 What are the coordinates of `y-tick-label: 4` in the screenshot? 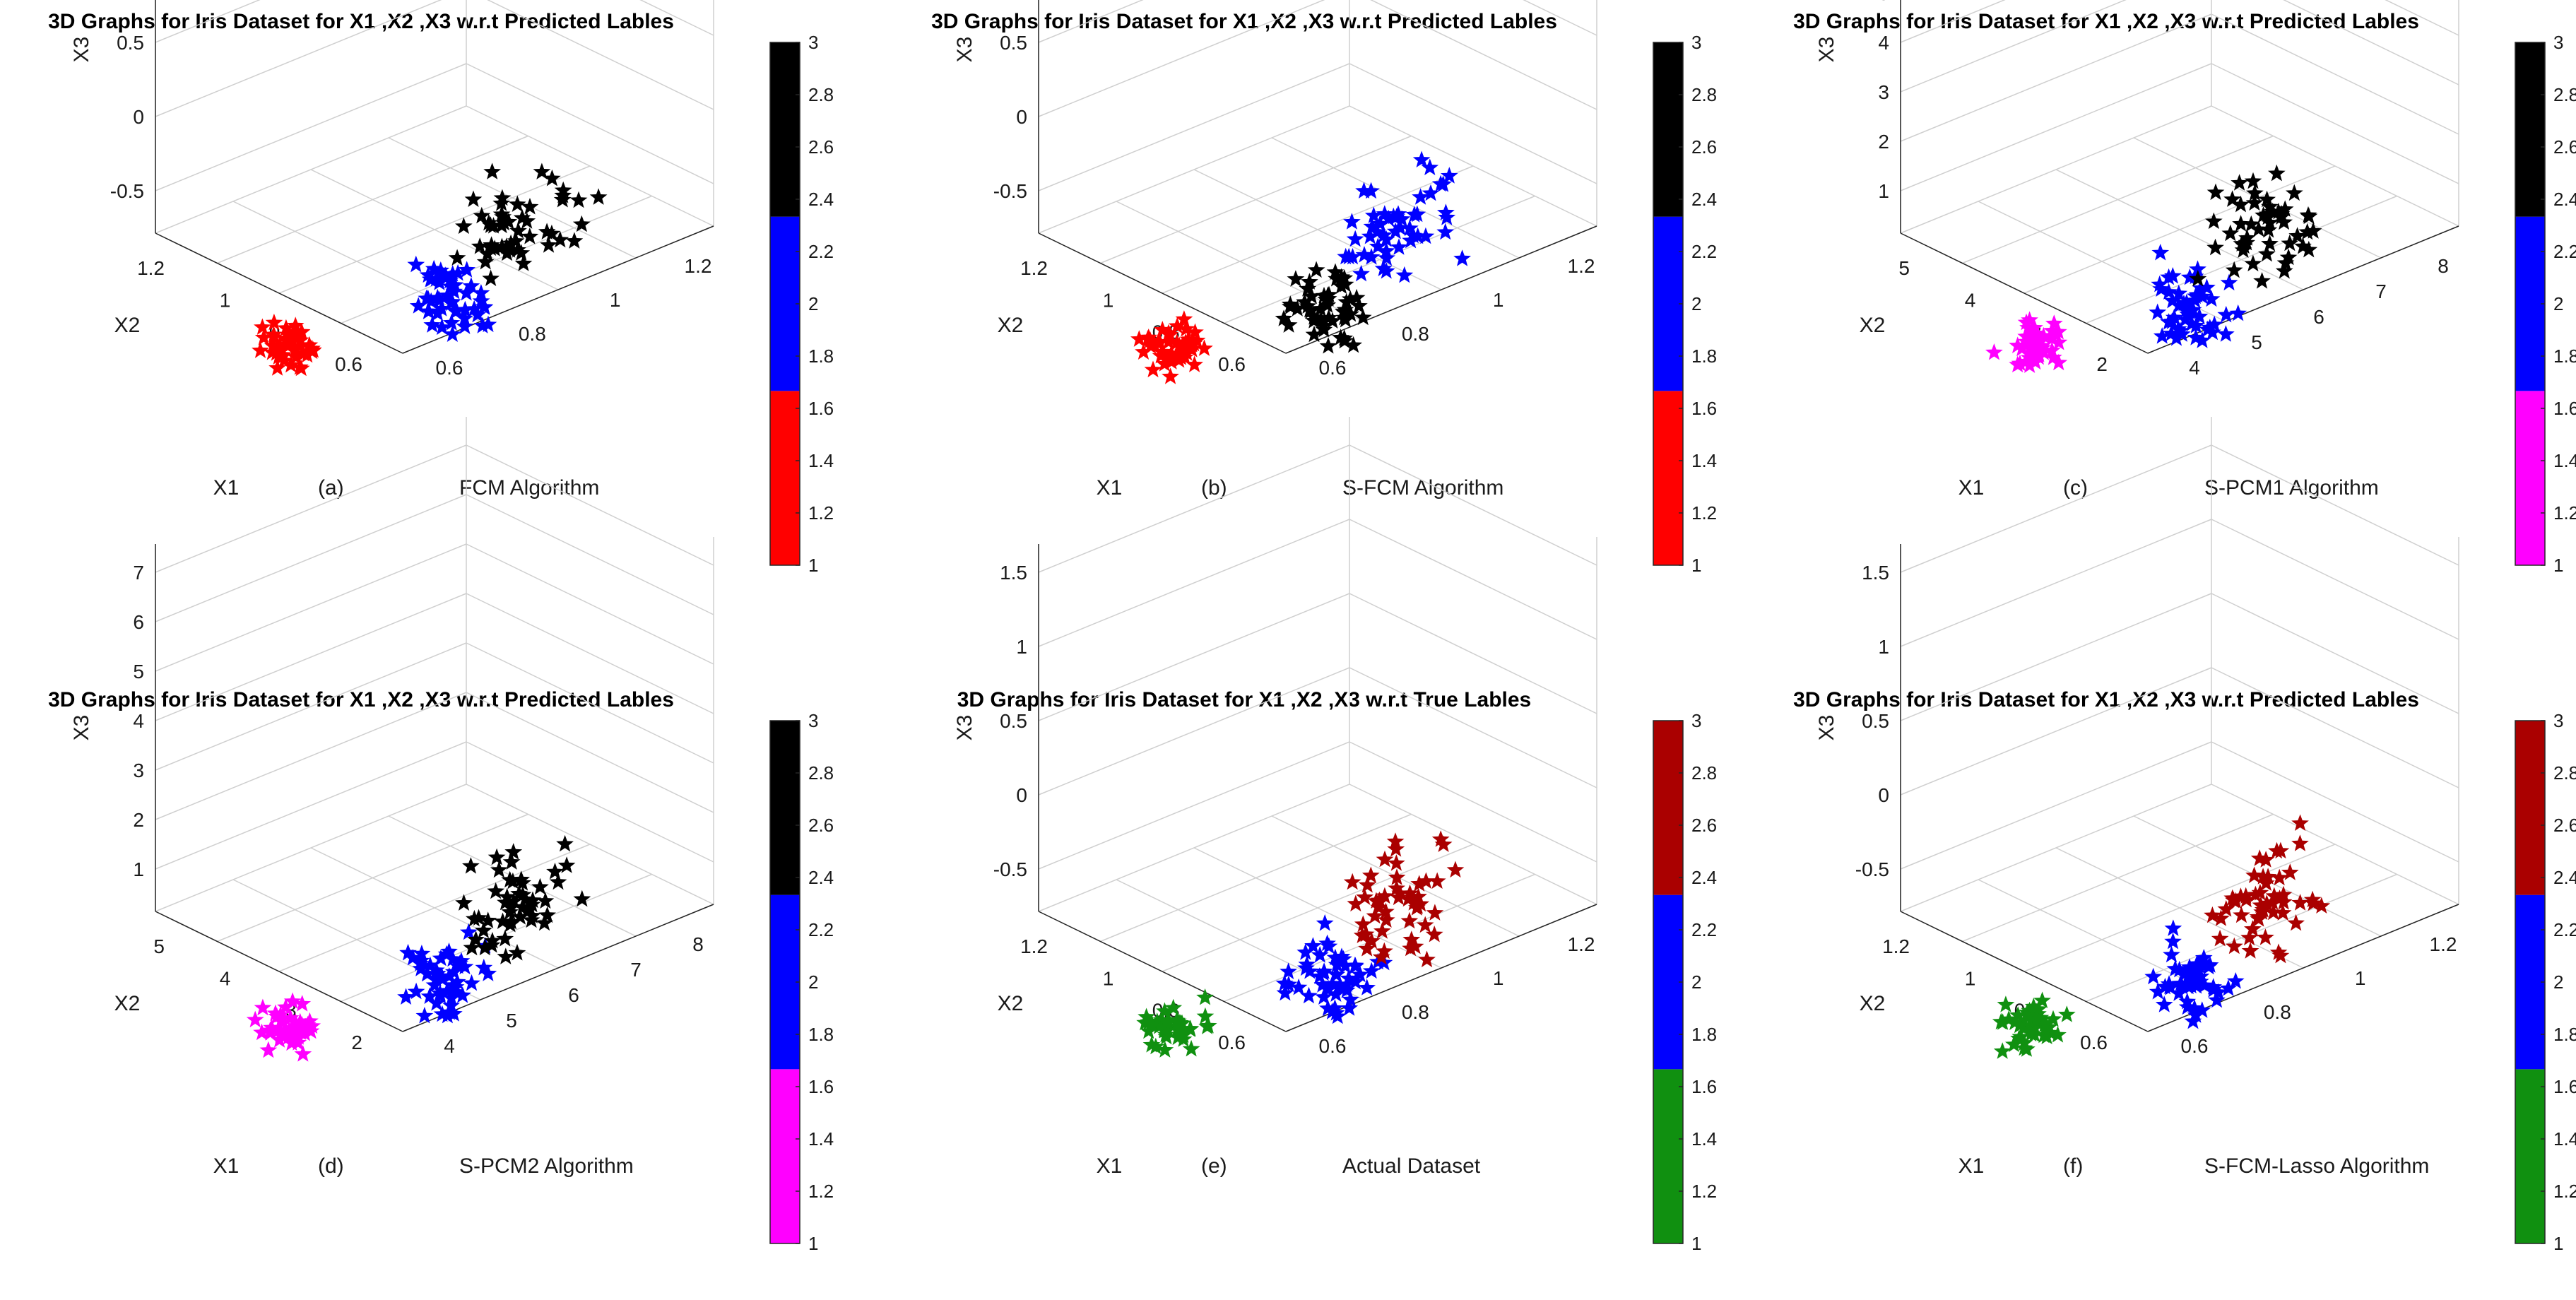 It's located at (1970, 300).